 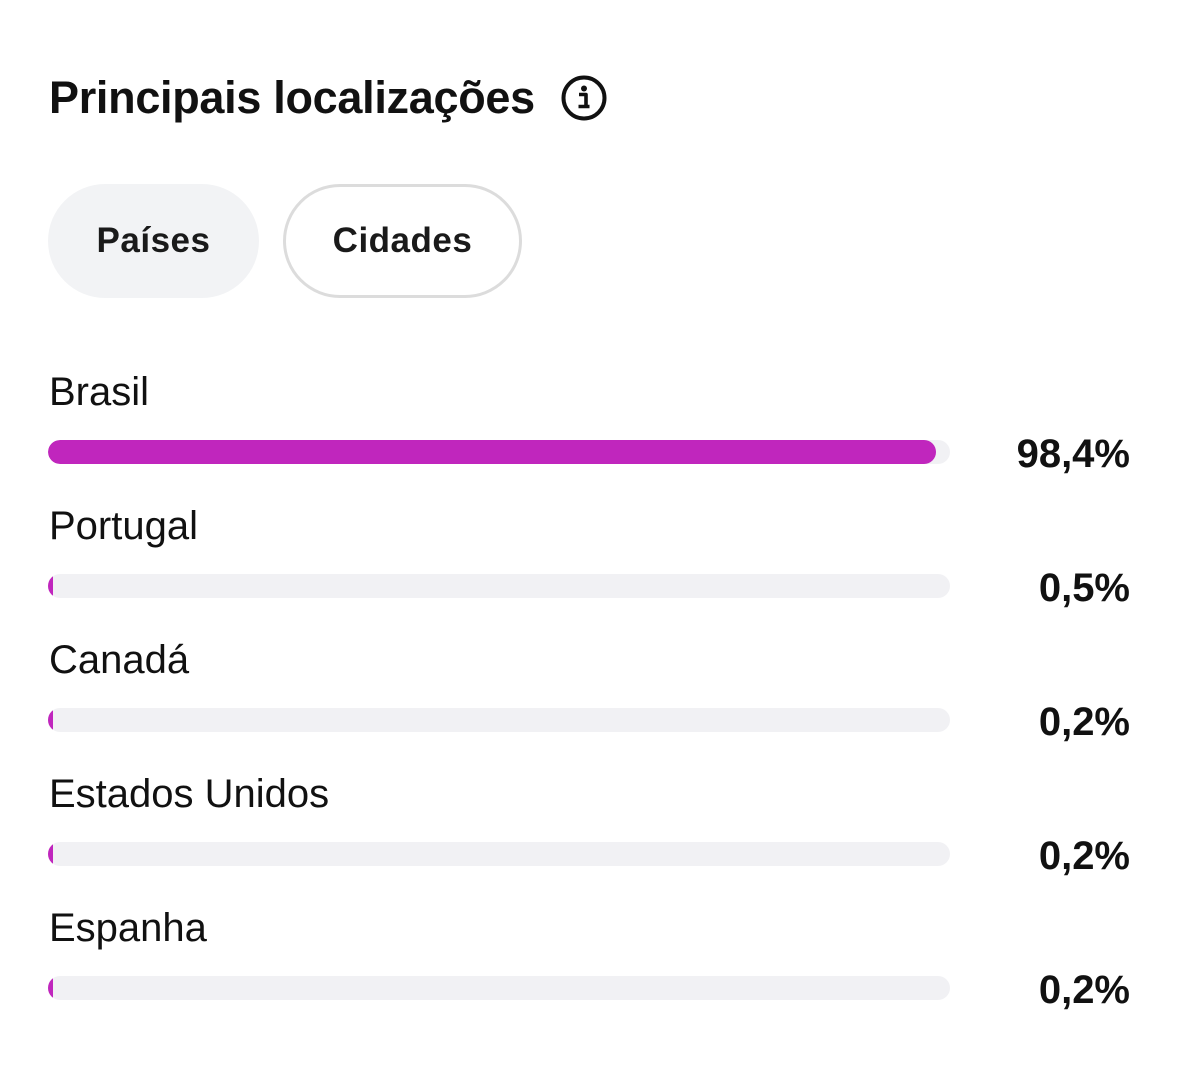 I want to click on location-percent: 98,4%, so click(x=1073, y=454).